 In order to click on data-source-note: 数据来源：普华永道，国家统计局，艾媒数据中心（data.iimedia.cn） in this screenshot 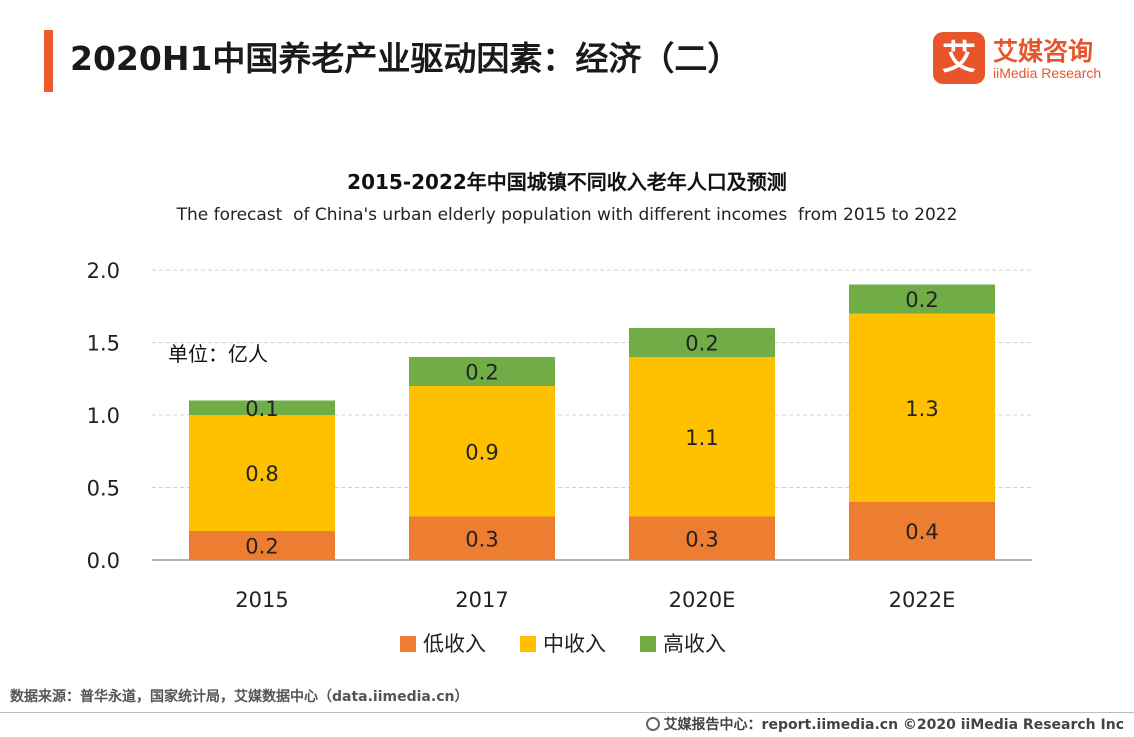, I will do `click(239, 697)`.